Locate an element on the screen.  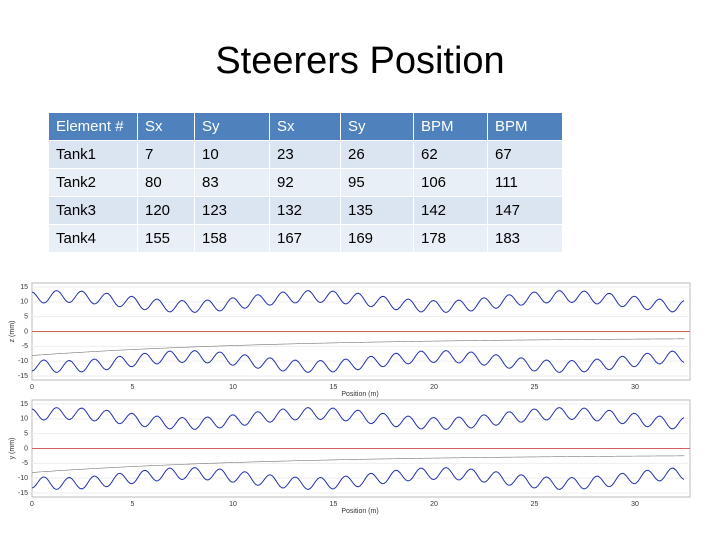
table-cell: 167 is located at coordinates (305, 238).